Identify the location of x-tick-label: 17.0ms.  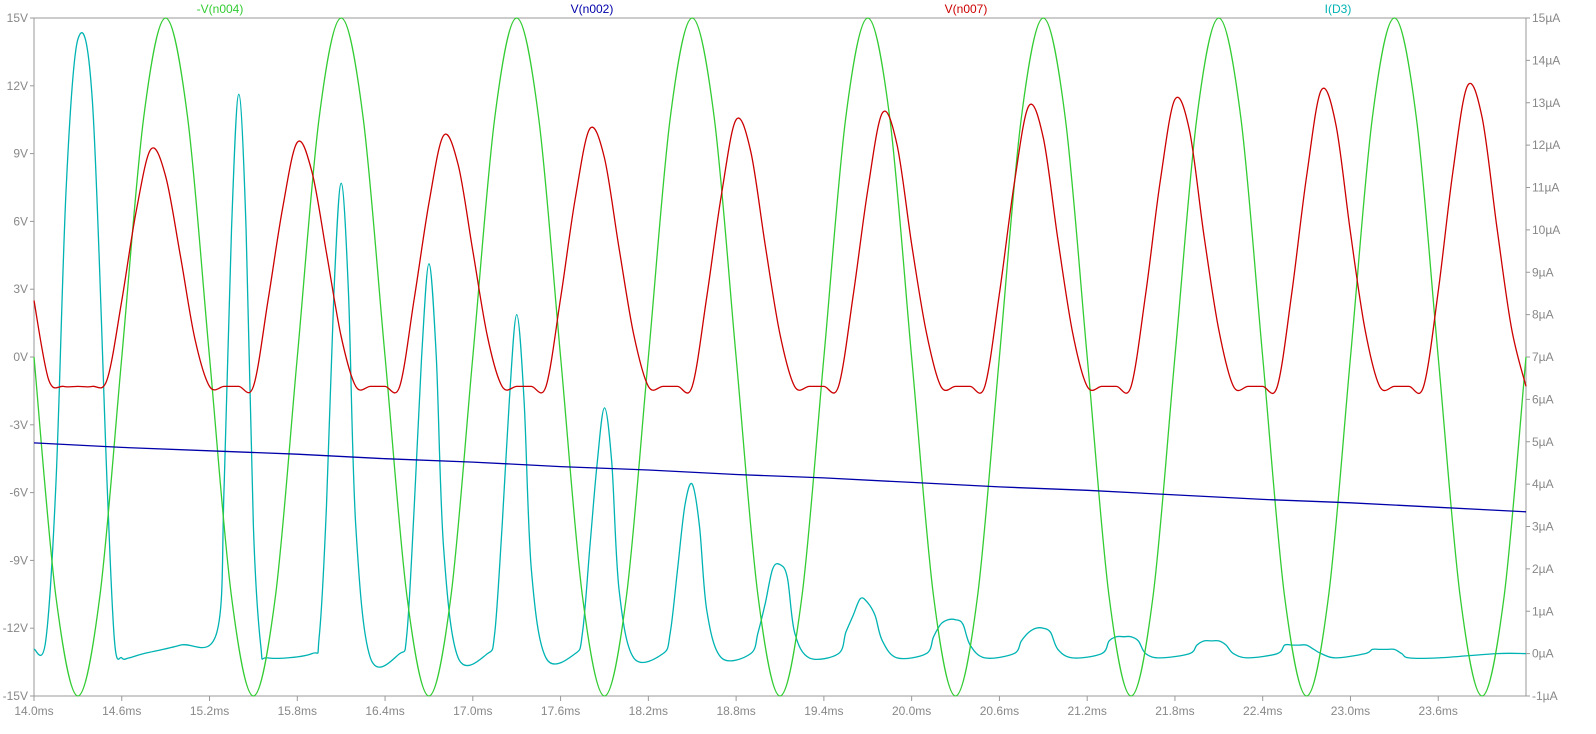
(472, 711).